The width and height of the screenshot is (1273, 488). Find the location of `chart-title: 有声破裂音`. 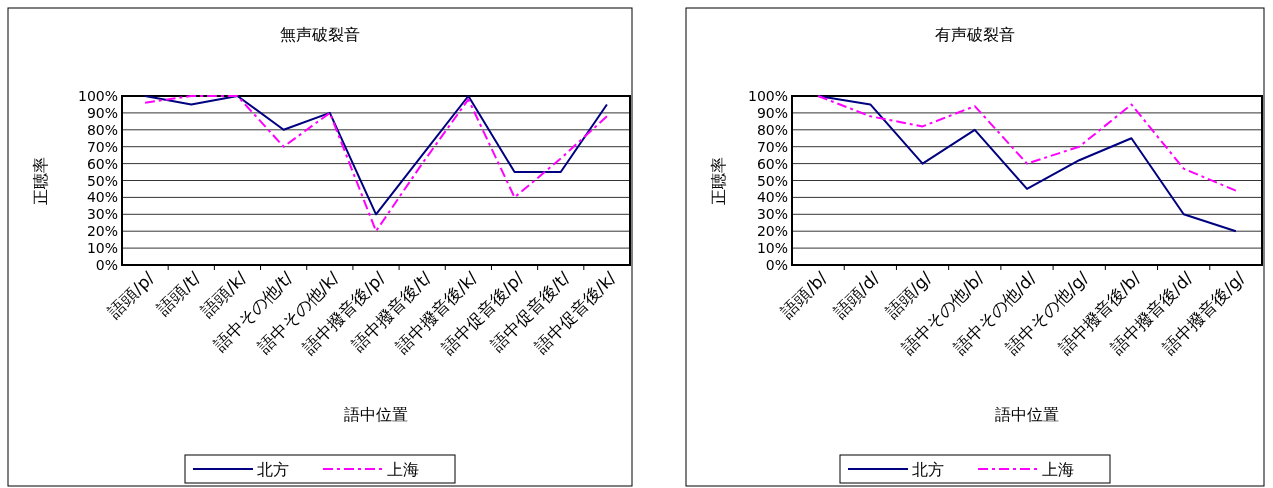

chart-title: 有声破裂音 is located at coordinates (975, 34).